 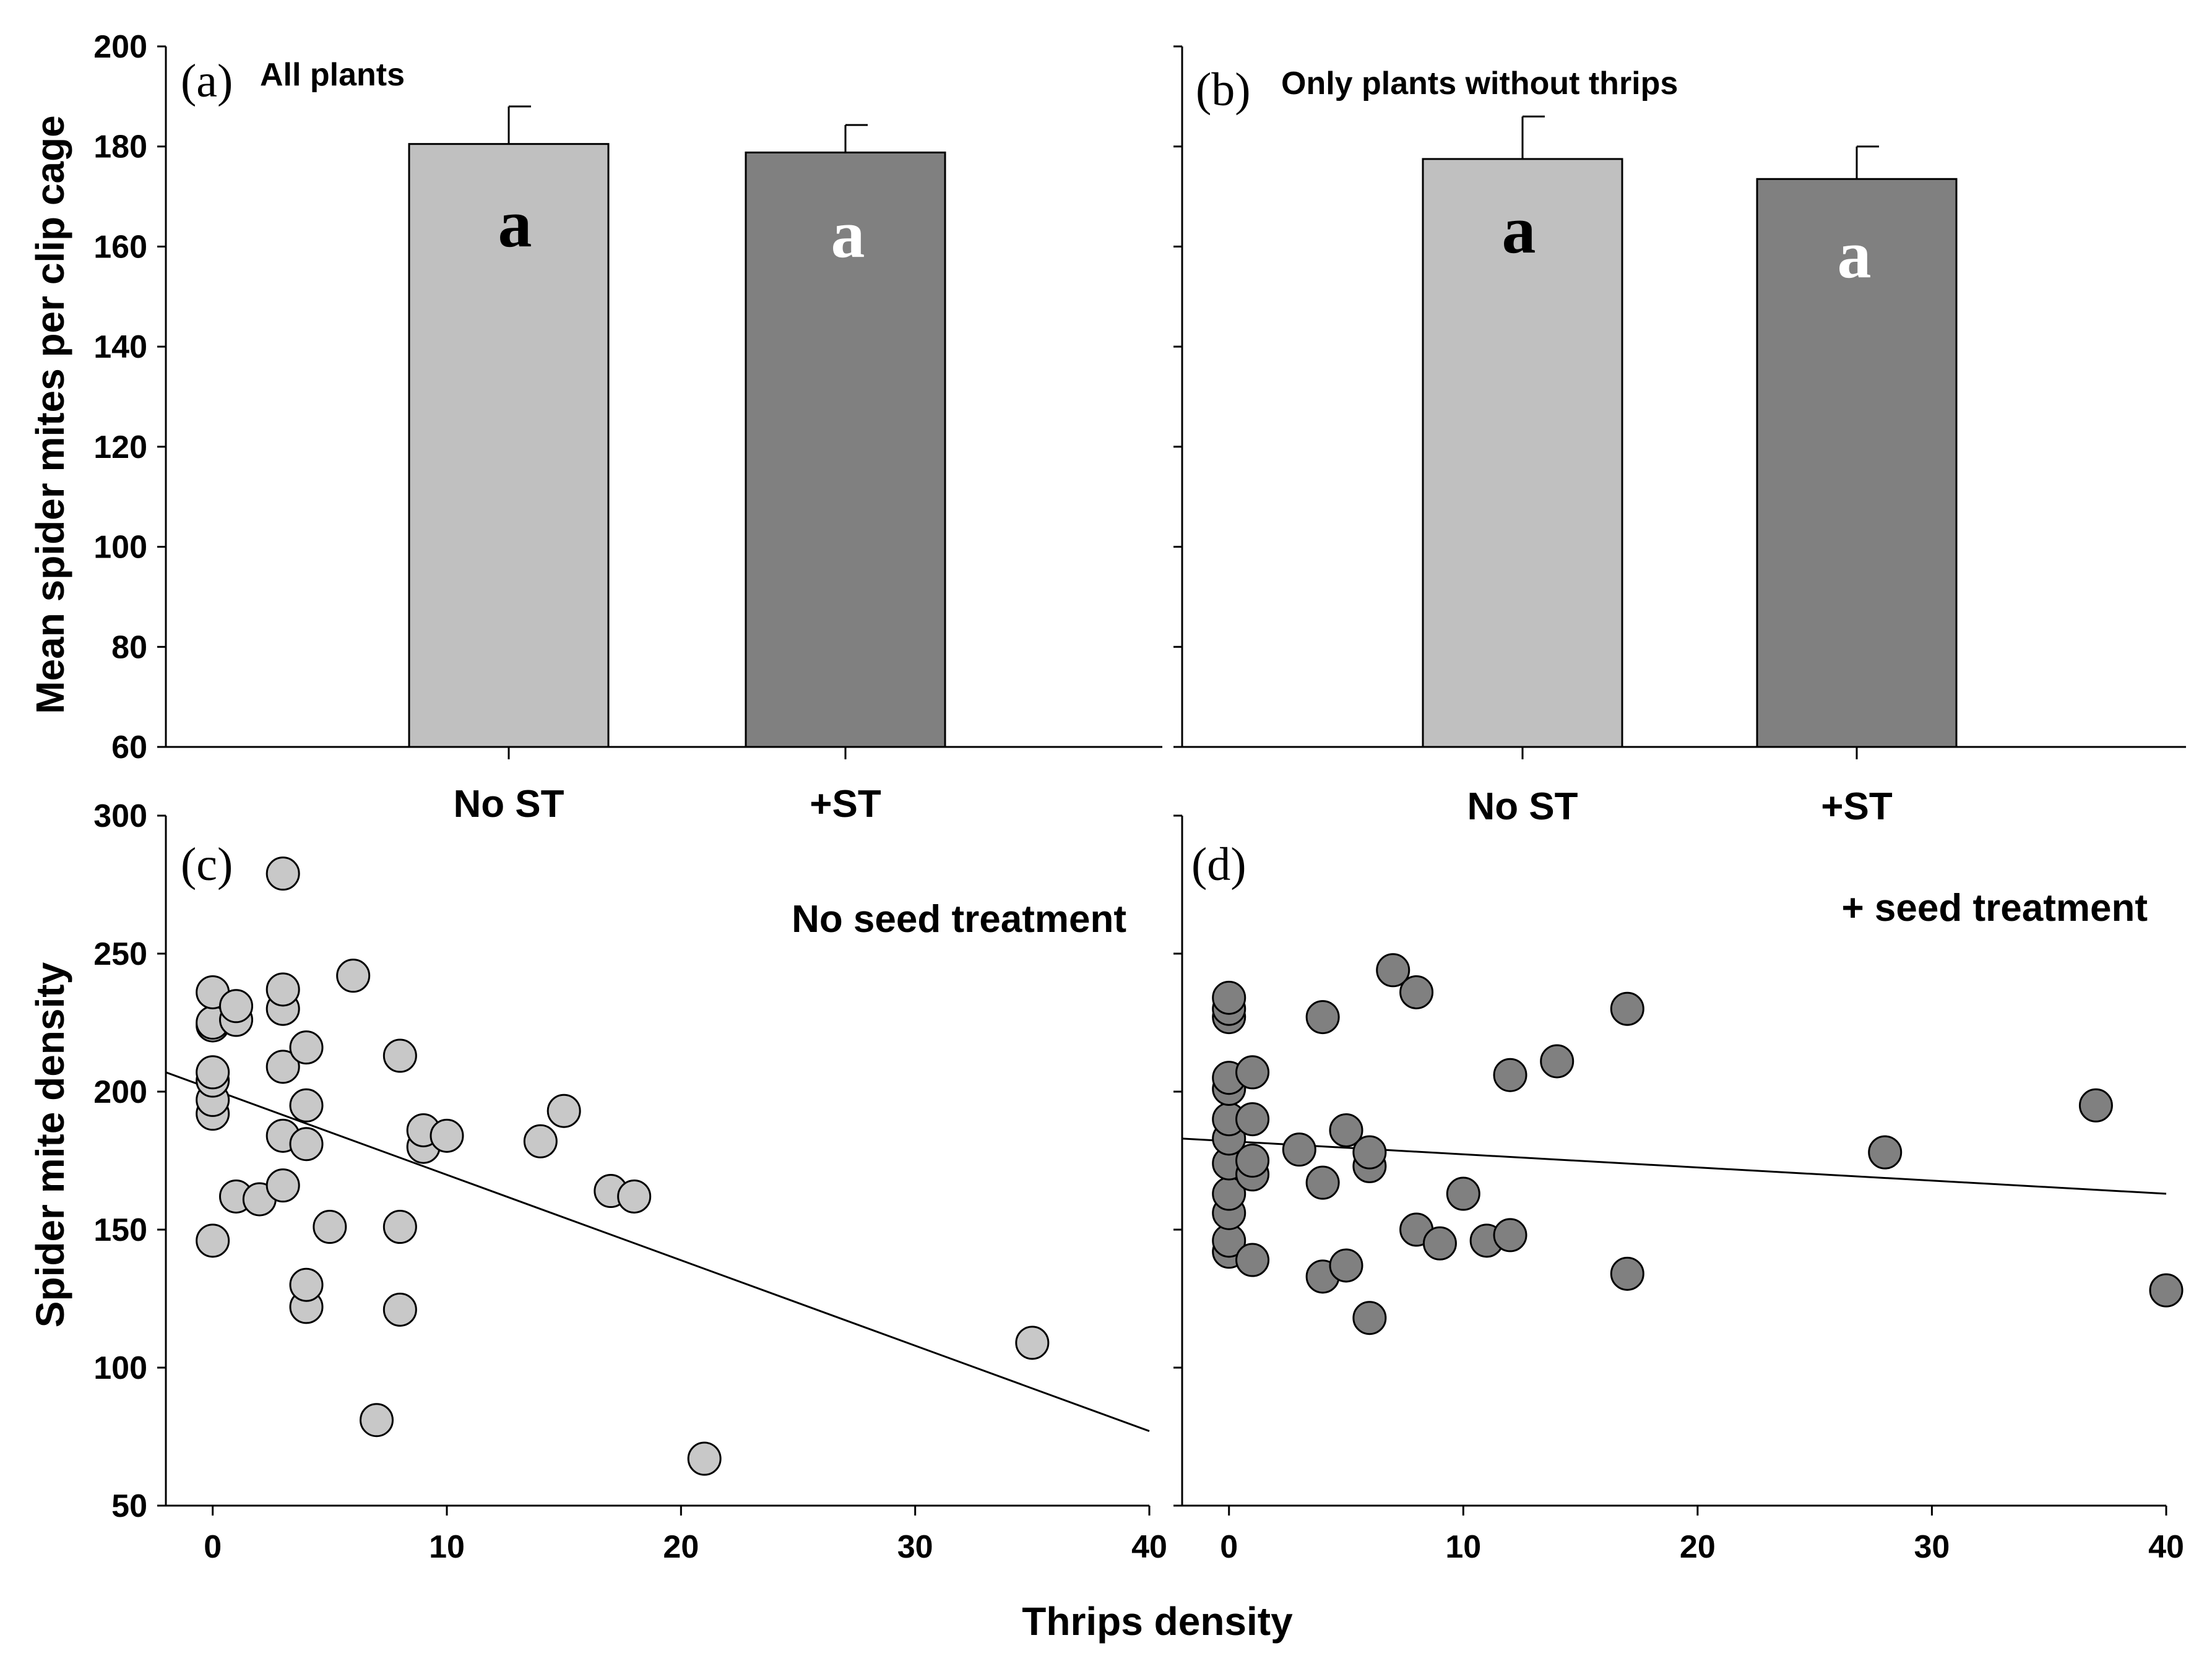 I want to click on panel-c-label: (c), so click(x=207, y=865).